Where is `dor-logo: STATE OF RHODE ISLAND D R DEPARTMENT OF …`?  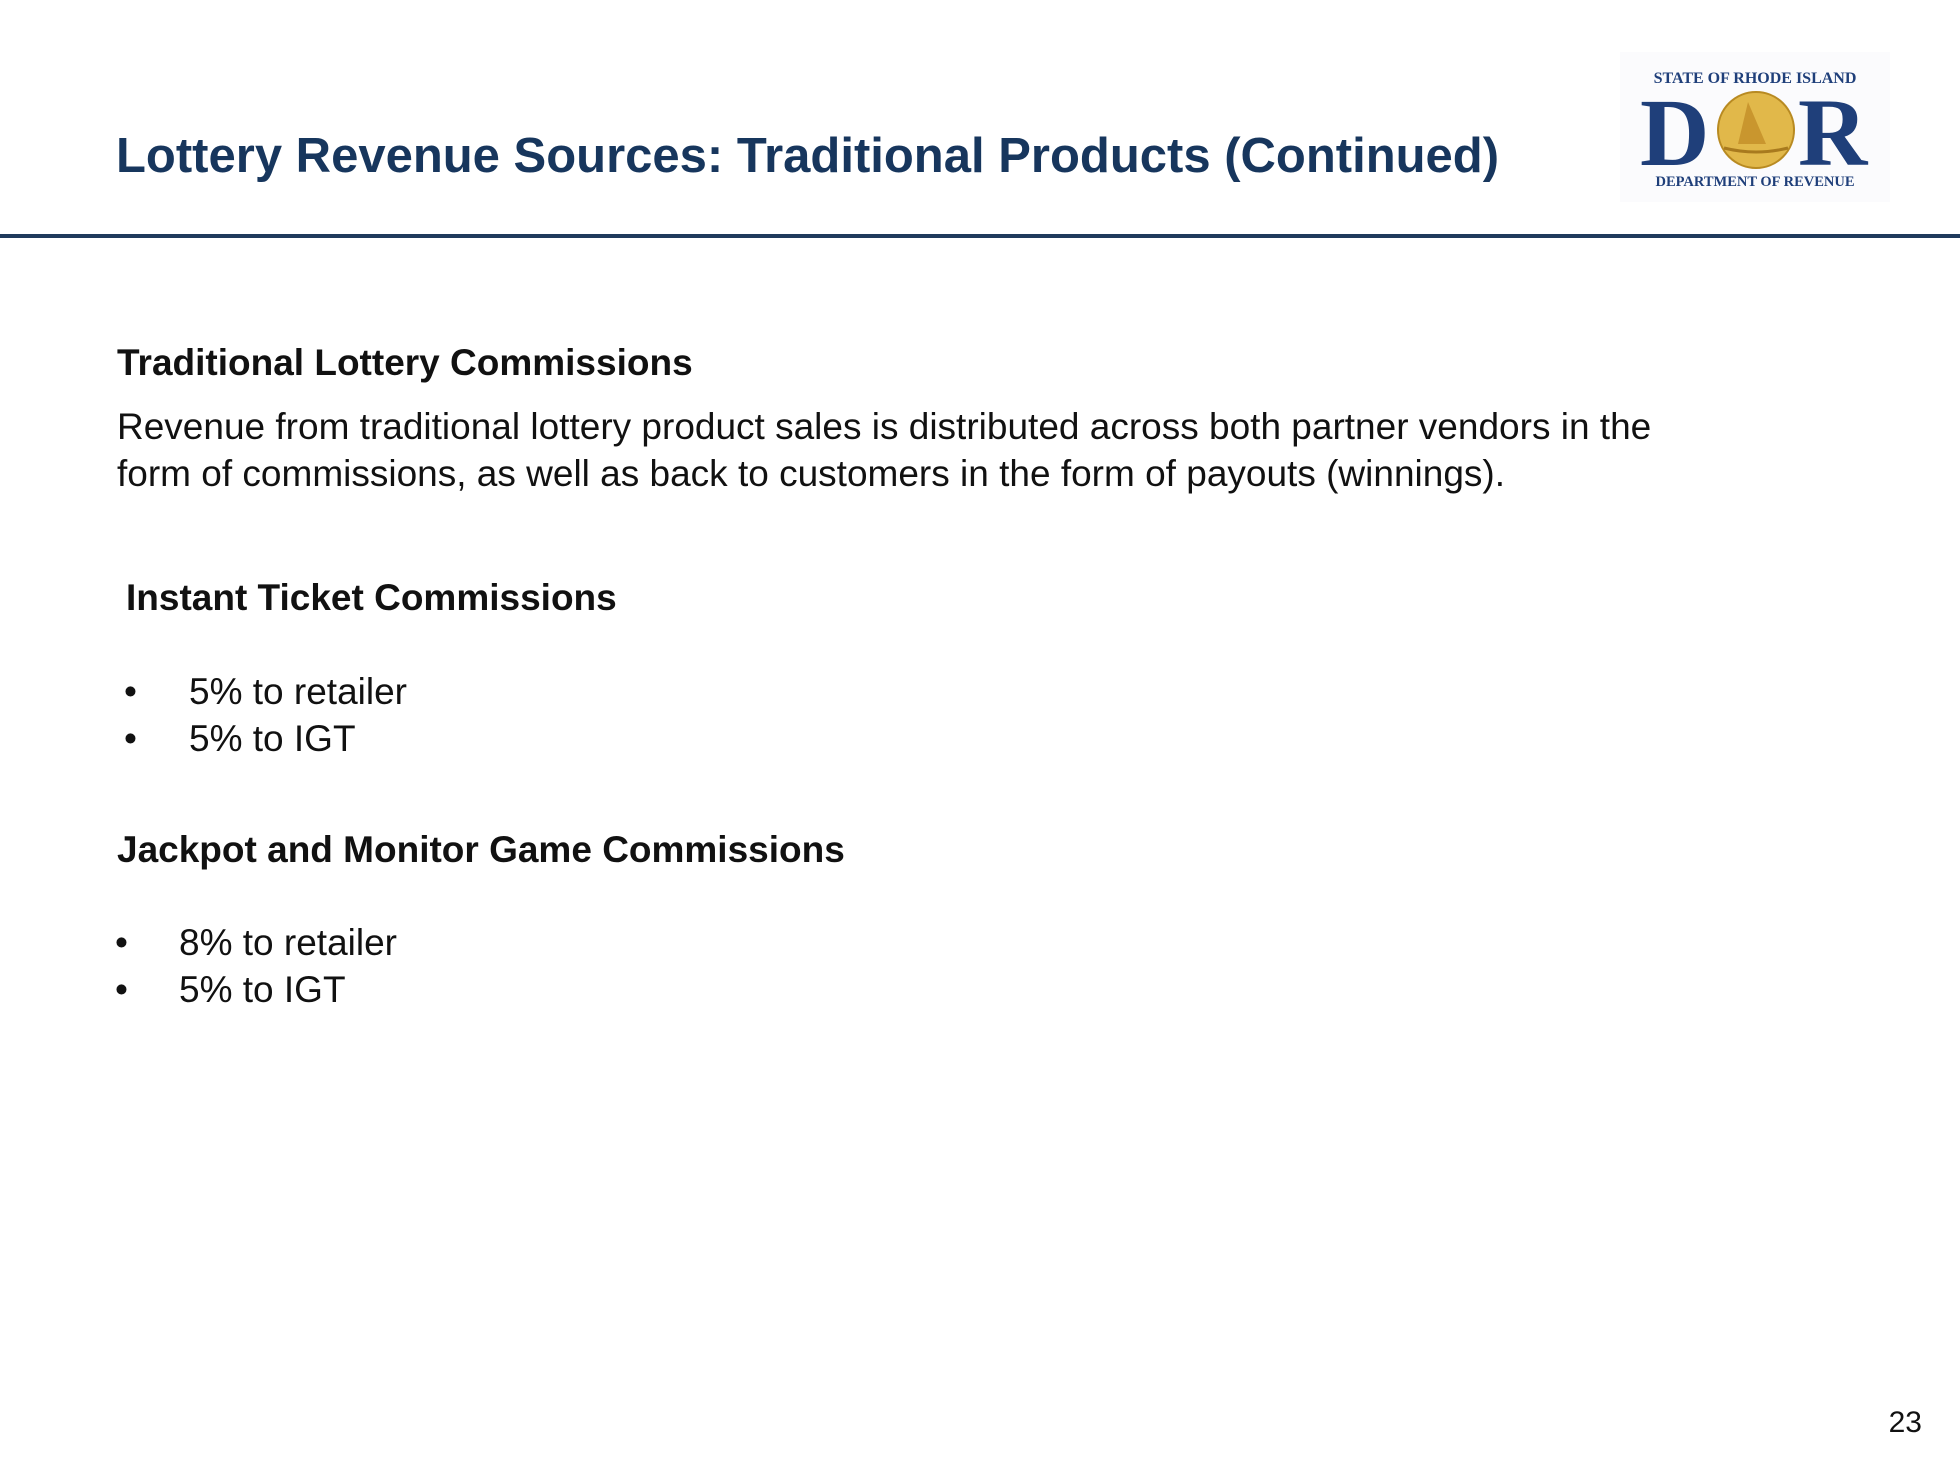 dor-logo: STATE OF RHODE ISLAND D R DEPARTMENT OF … is located at coordinates (1755, 127).